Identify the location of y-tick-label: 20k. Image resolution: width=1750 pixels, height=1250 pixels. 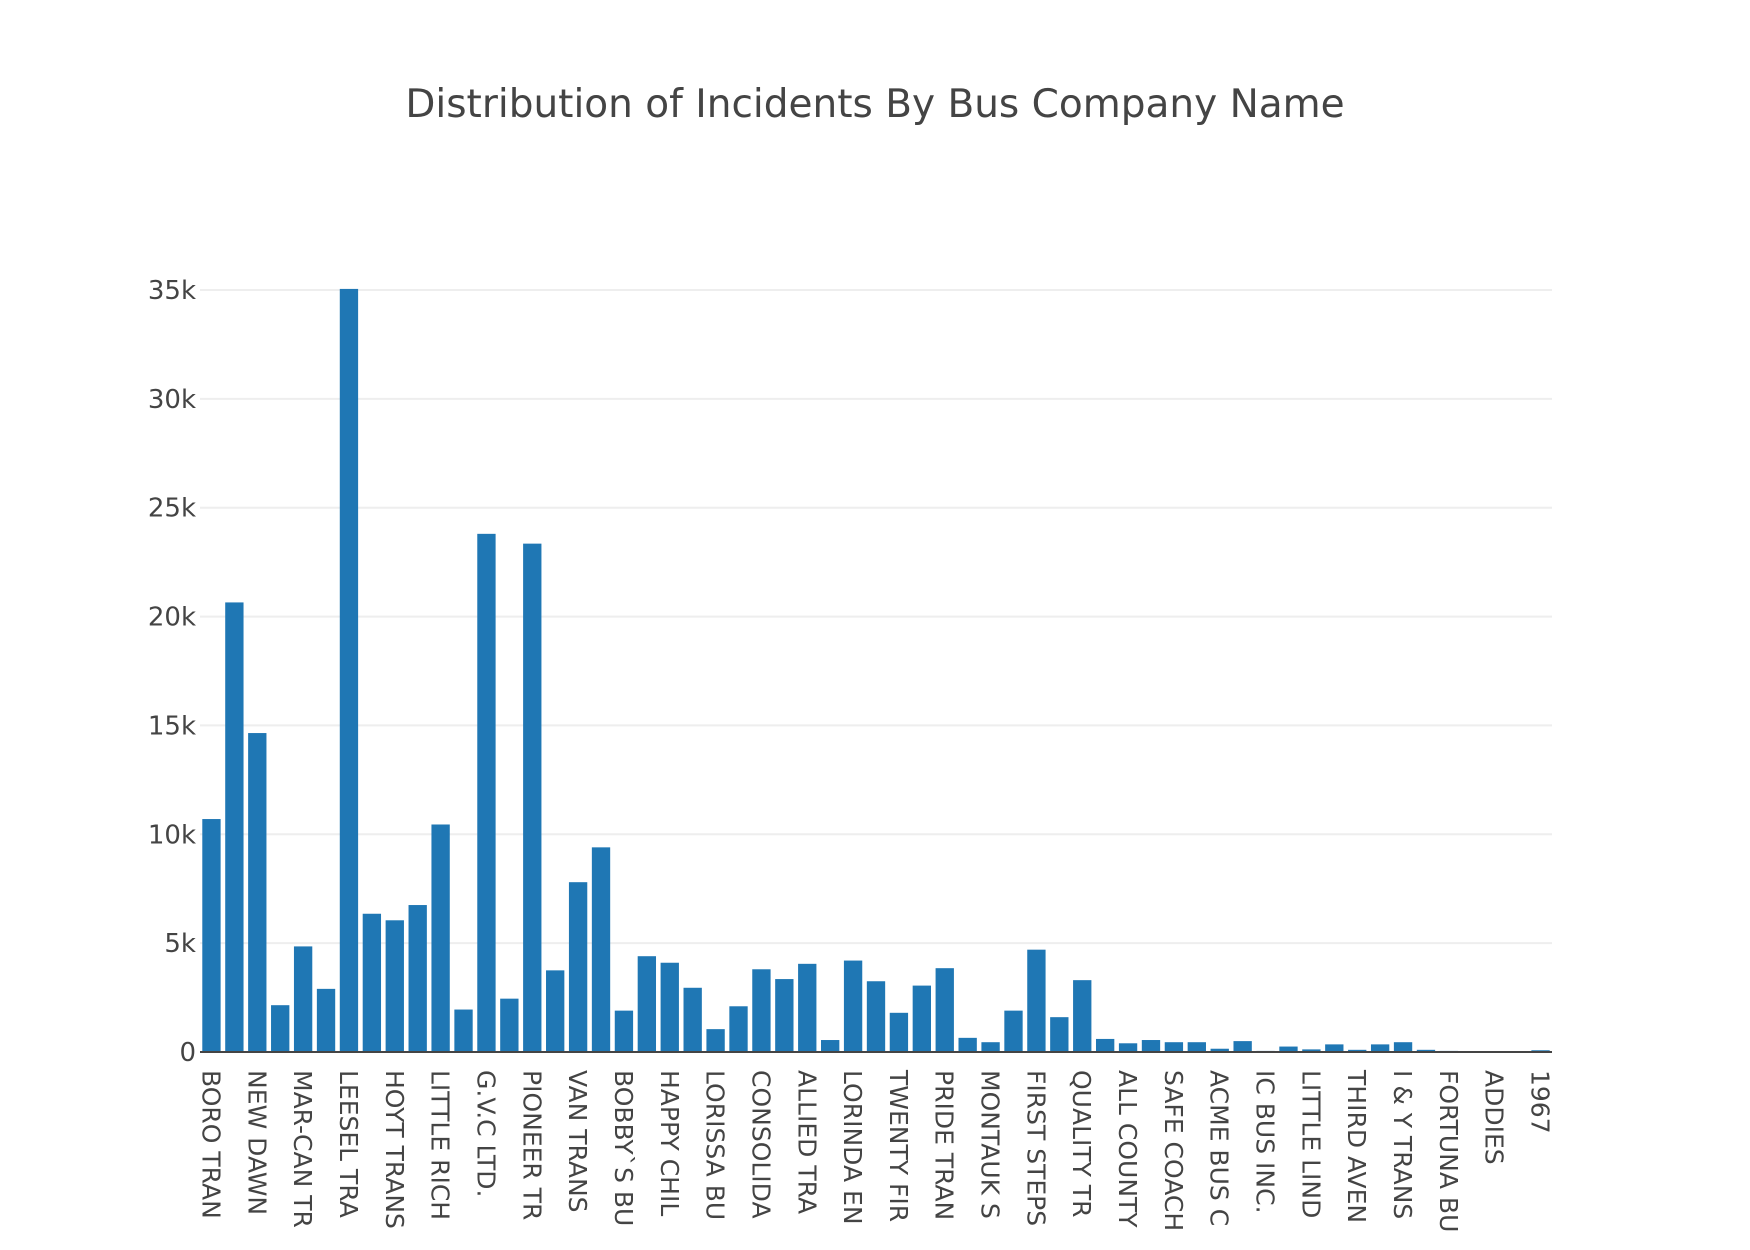
(172, 618).